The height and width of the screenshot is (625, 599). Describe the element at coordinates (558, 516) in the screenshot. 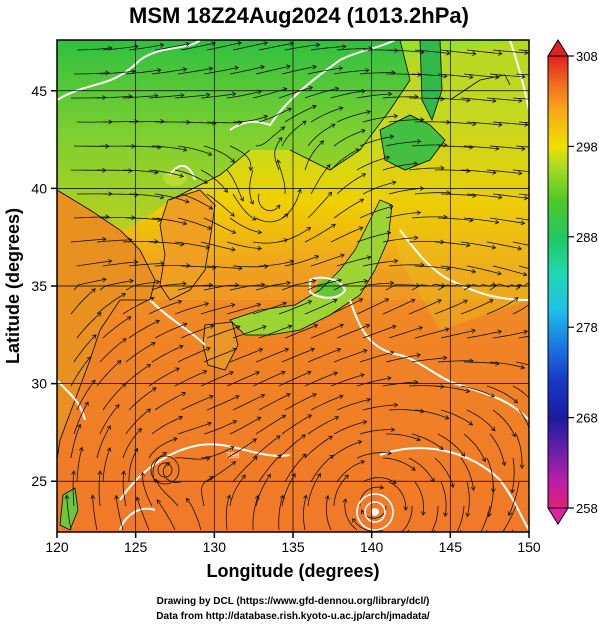

I see `colorbar-bottom-arrow` at that location.